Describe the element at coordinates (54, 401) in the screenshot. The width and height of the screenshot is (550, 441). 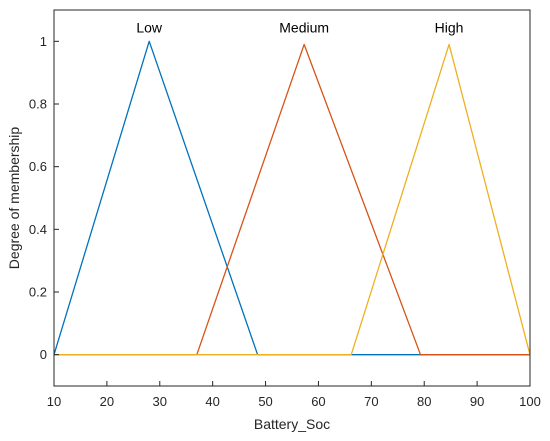
I see `x-tick-label: 10` at that location.